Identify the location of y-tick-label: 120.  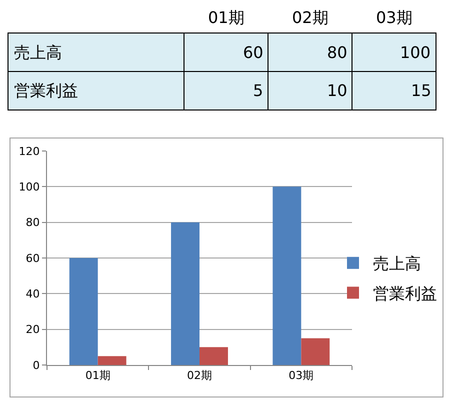
(29, 151).